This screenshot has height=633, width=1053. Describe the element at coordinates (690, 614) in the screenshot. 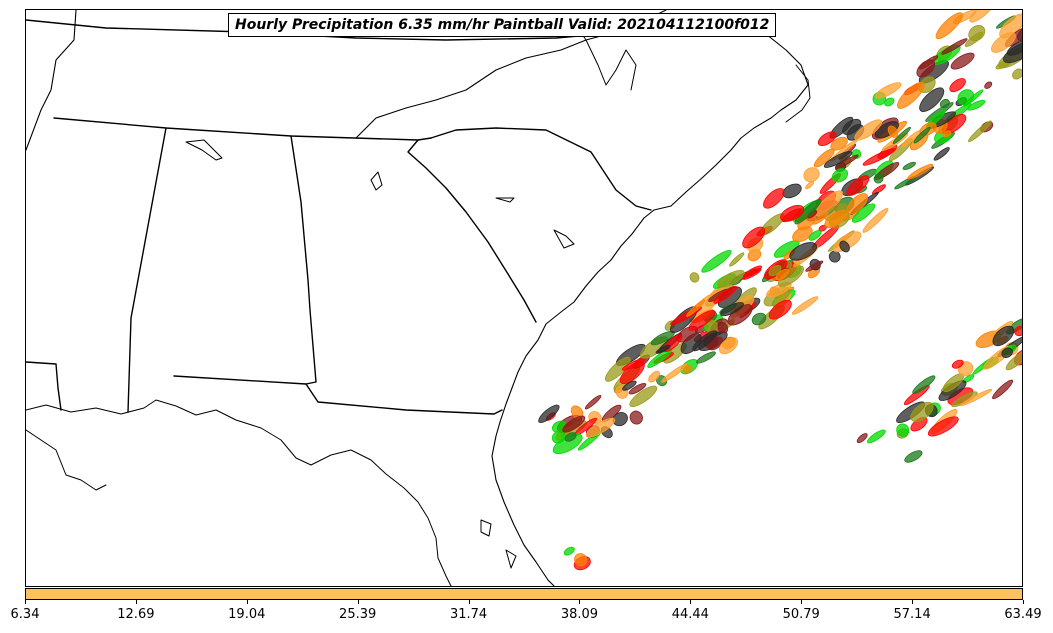

I see `colorbar-tick-label: 44.44` at that location.